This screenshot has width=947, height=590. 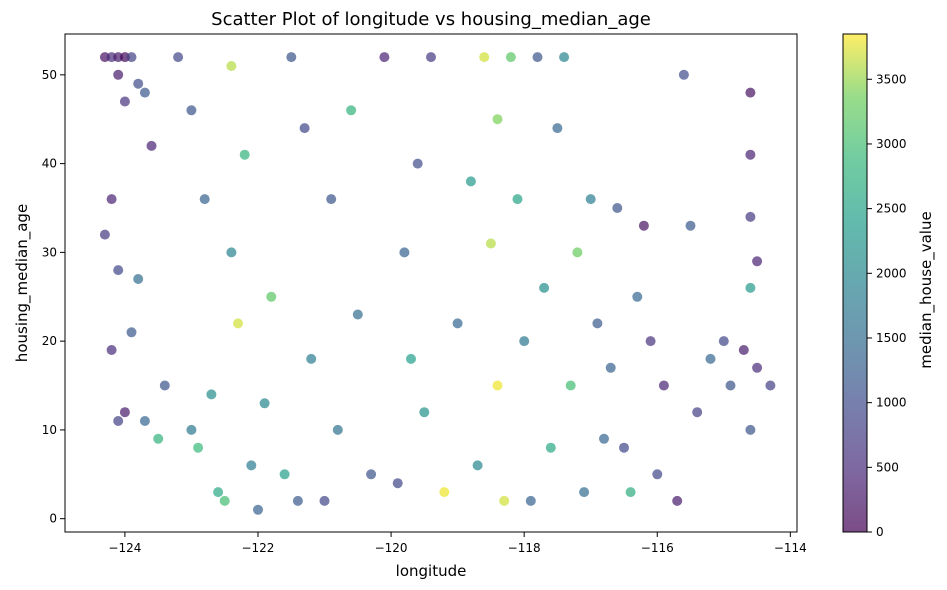 What do you see at coordinates (53, 519) in the screenshot?
I see `y-tick-label: 0` at bounding box center [53, 519].